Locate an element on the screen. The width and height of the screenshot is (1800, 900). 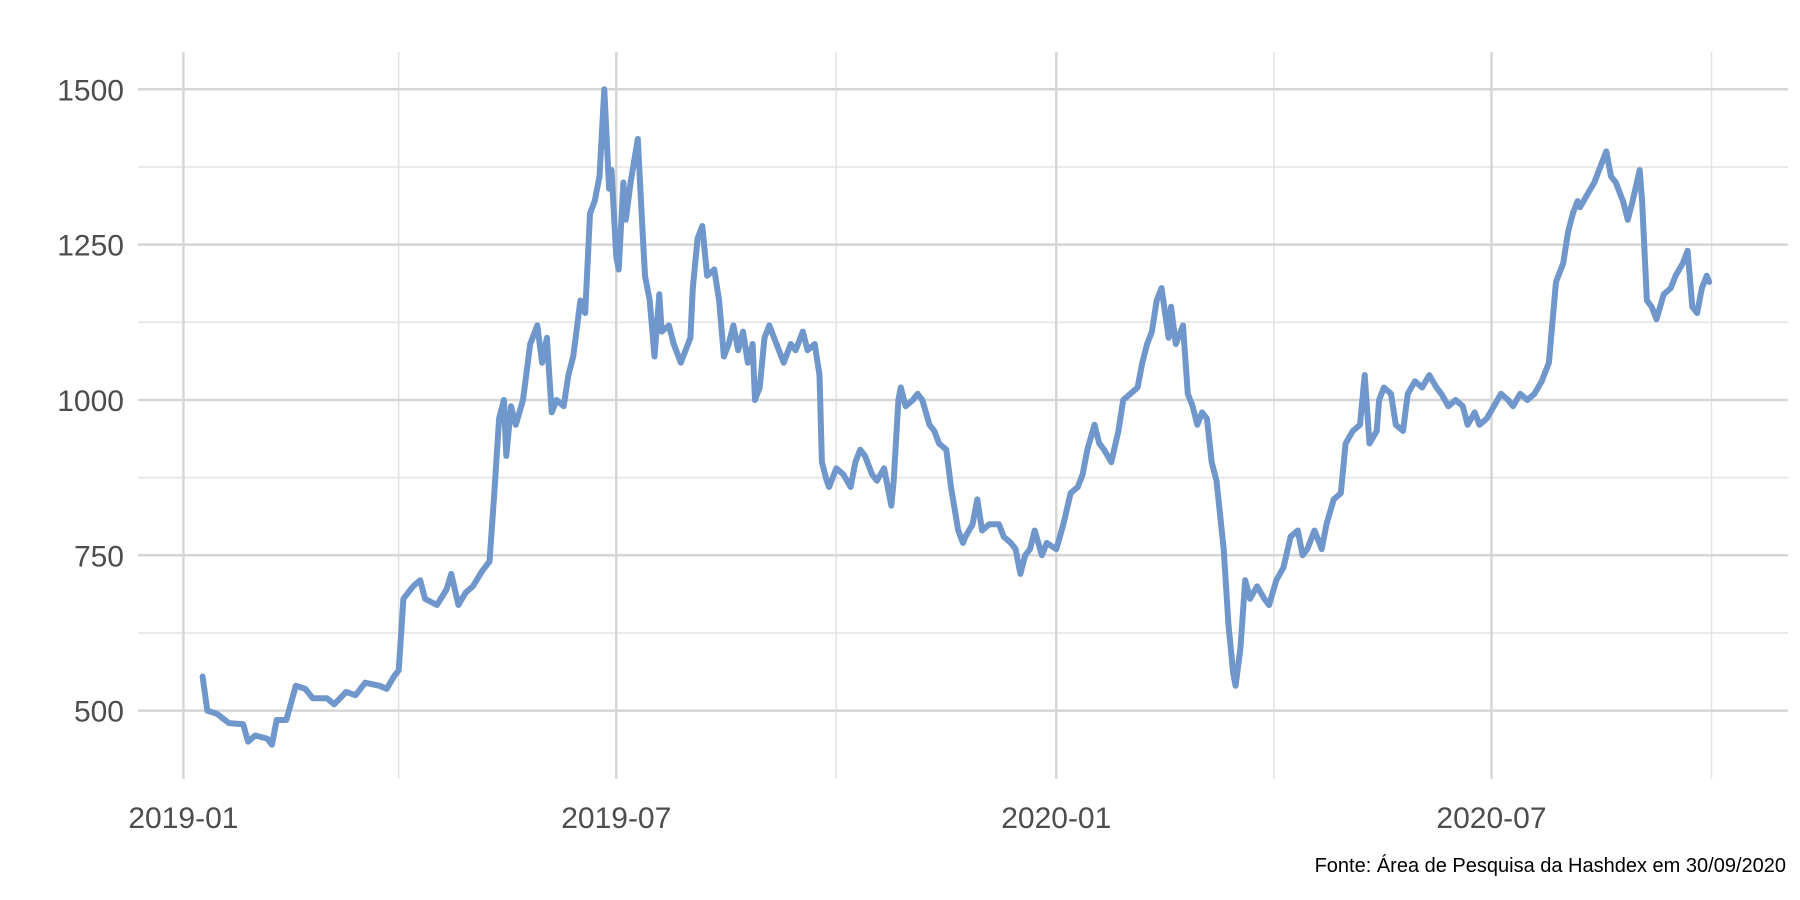
x-tick-label: 2020-07 is located at coordinates (1491, 818).